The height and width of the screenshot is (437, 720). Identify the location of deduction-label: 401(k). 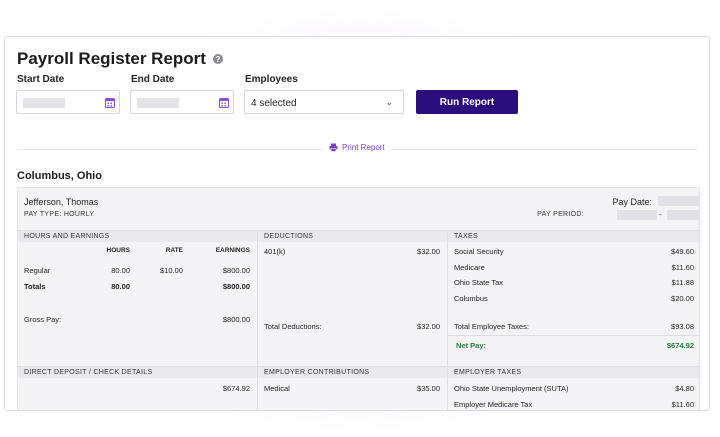
(275, 251).